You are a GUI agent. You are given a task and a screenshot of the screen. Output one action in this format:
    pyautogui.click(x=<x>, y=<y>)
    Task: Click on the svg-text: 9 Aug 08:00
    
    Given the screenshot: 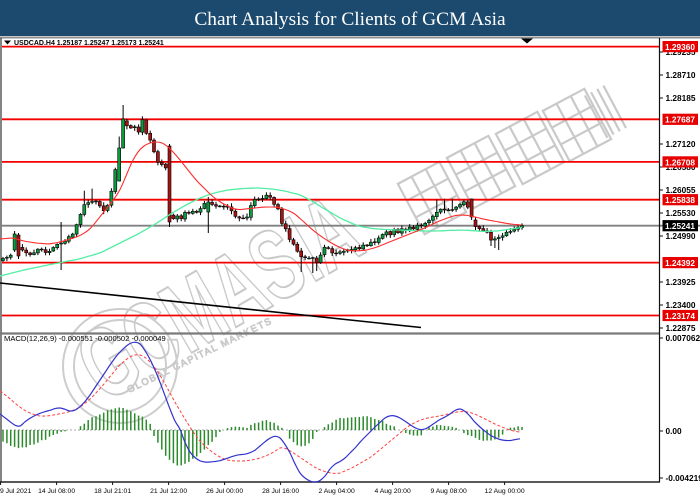 What is the action you would take?
    pyautogui.click(x=448, y=491)
    